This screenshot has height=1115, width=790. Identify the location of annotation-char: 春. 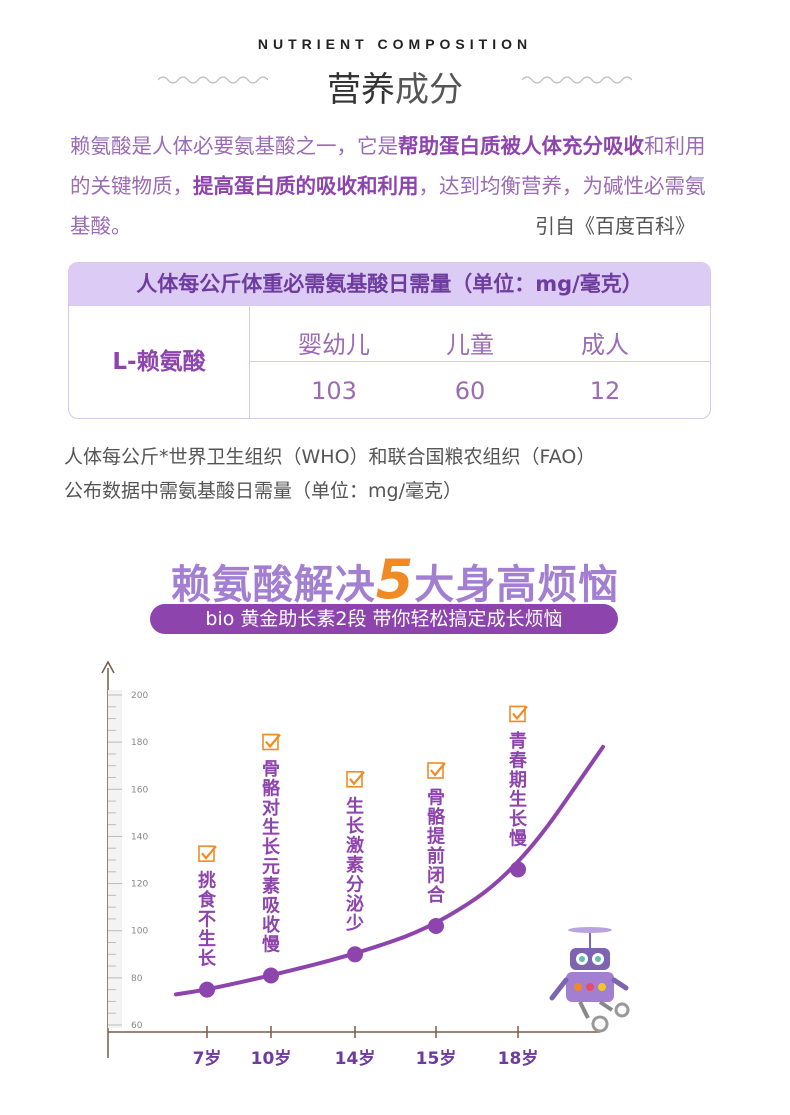
(518, 760).